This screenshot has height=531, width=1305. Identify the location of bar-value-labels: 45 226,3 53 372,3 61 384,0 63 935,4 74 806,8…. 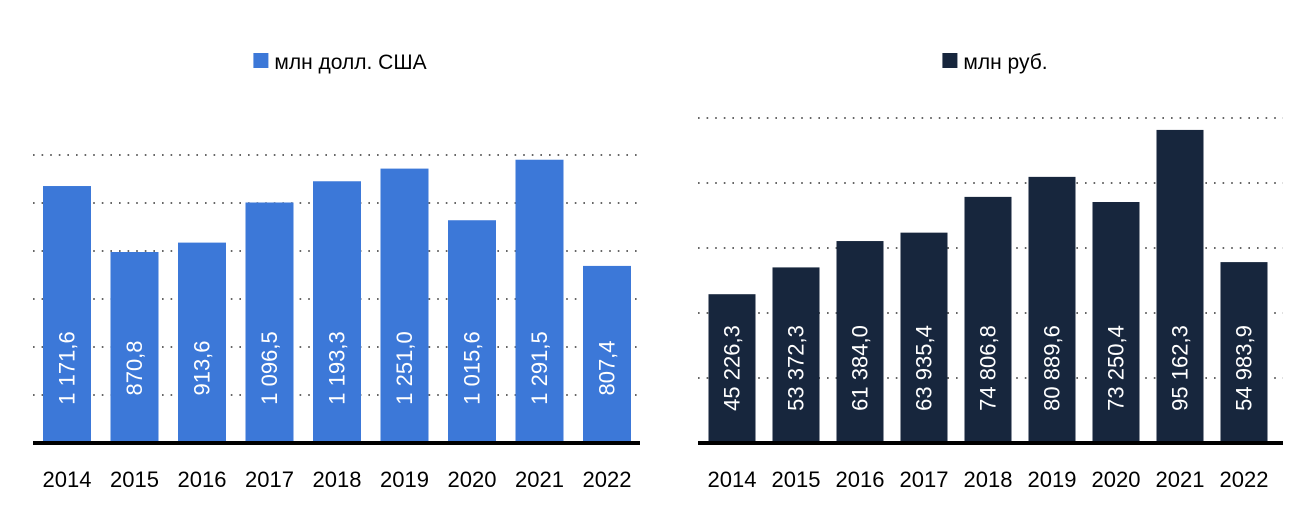
(988, 368).